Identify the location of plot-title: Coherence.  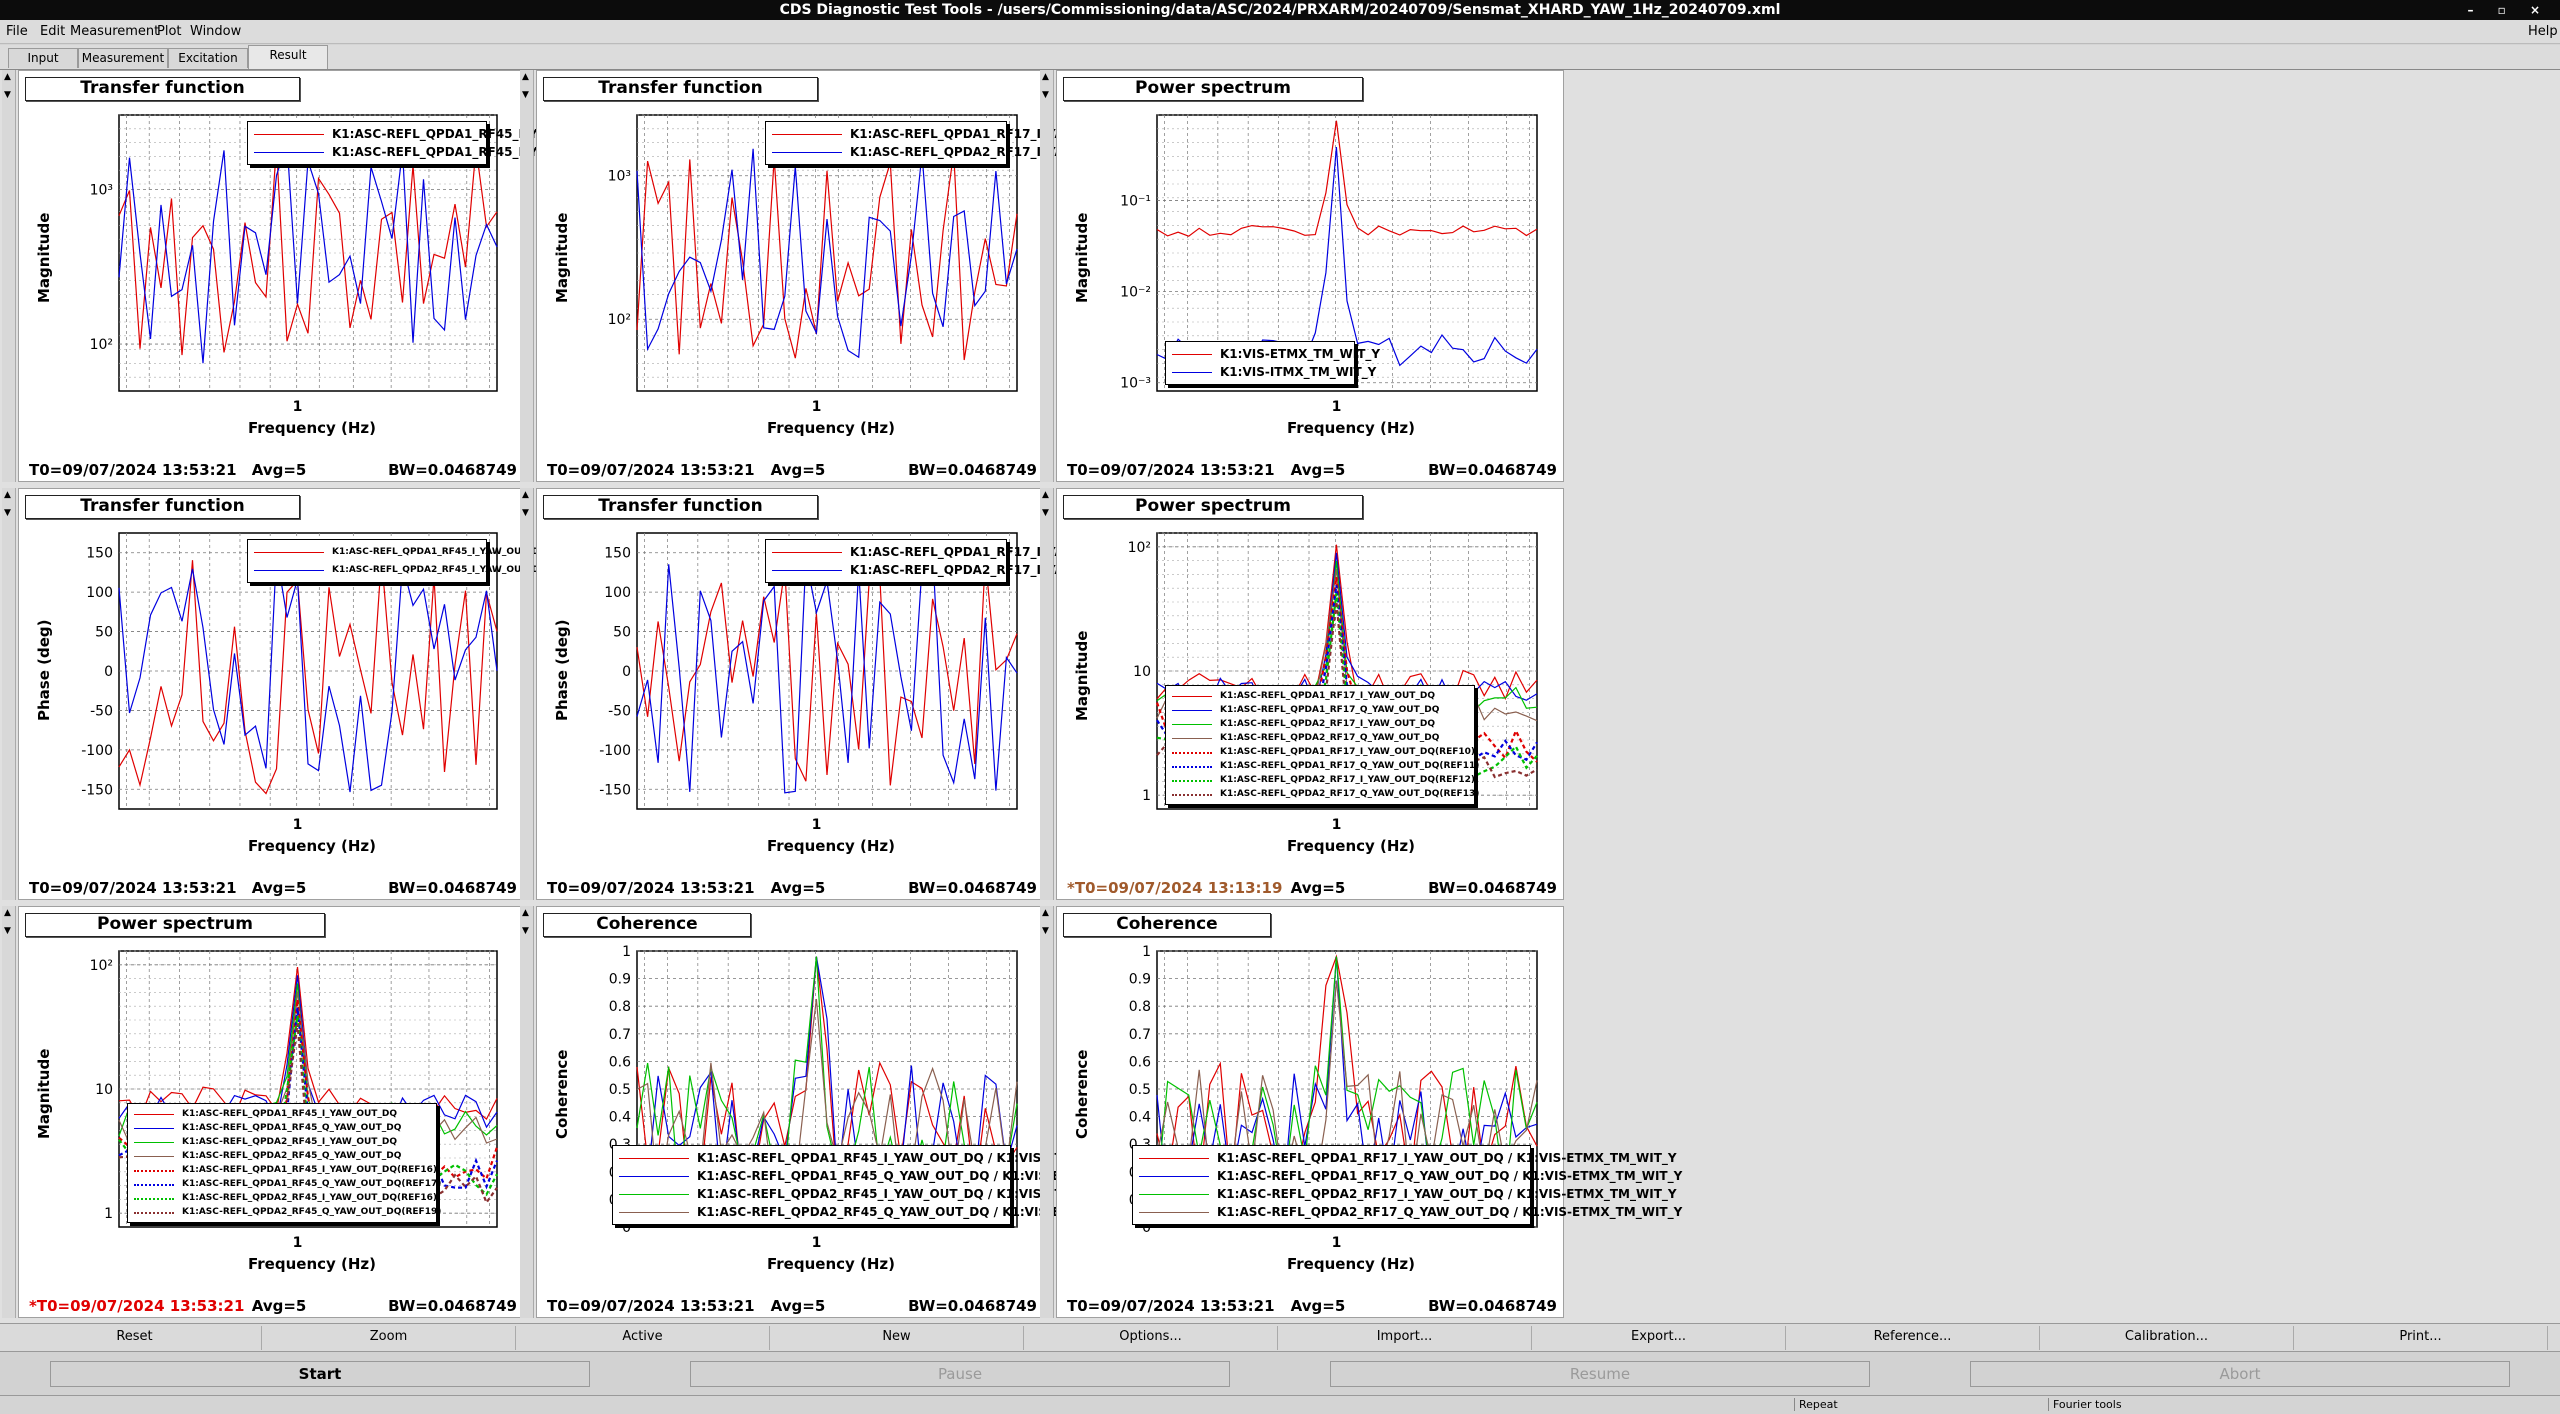
(1167, 925).